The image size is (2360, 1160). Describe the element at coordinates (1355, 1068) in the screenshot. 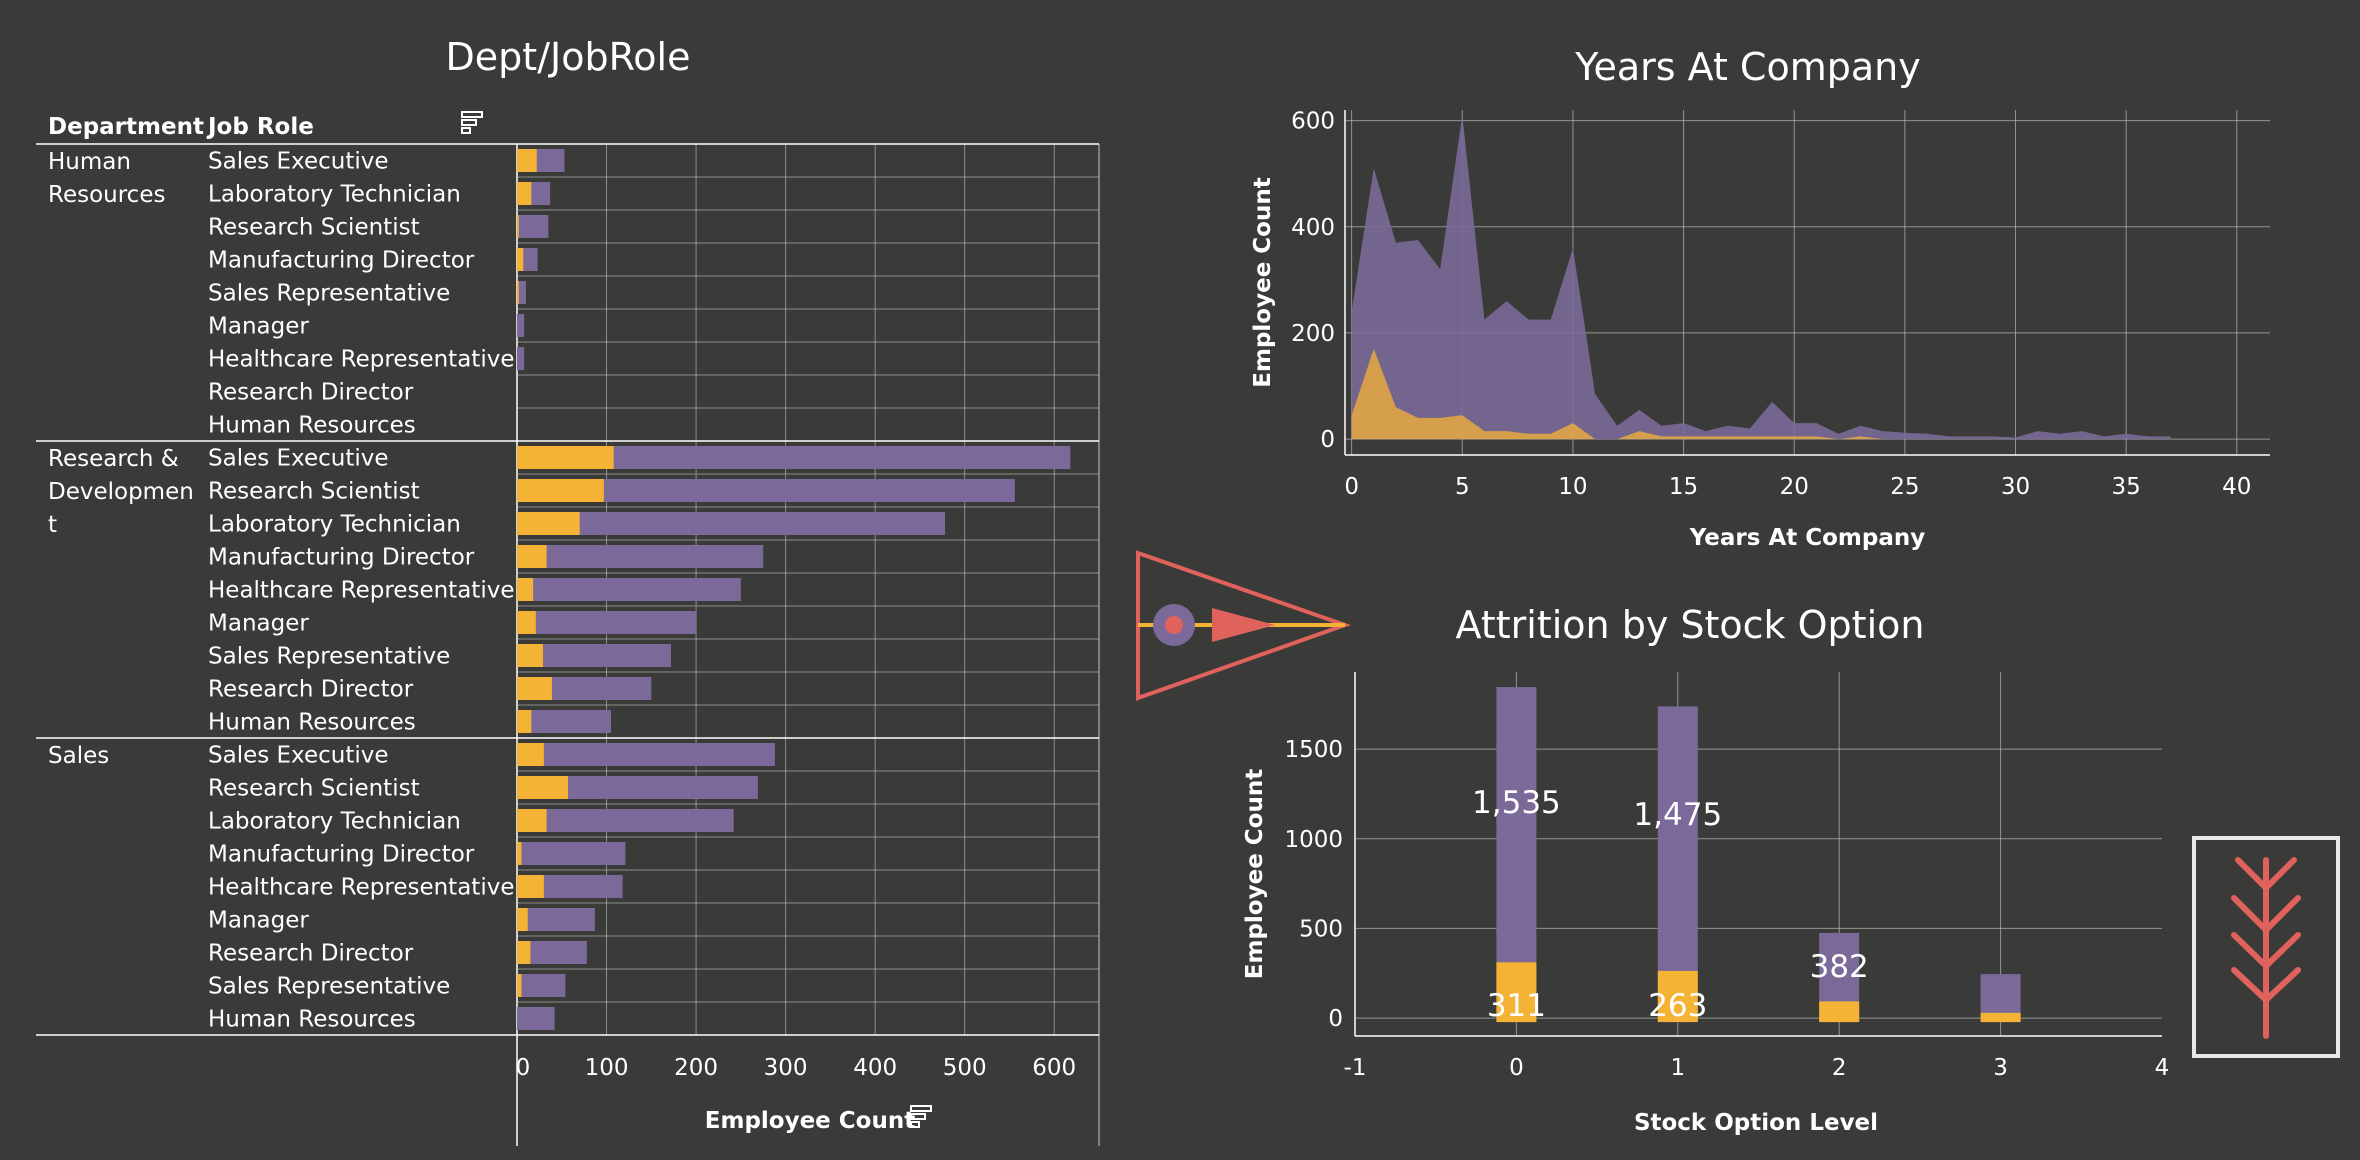

I see `stock-x-tick-label: -1` at that location.